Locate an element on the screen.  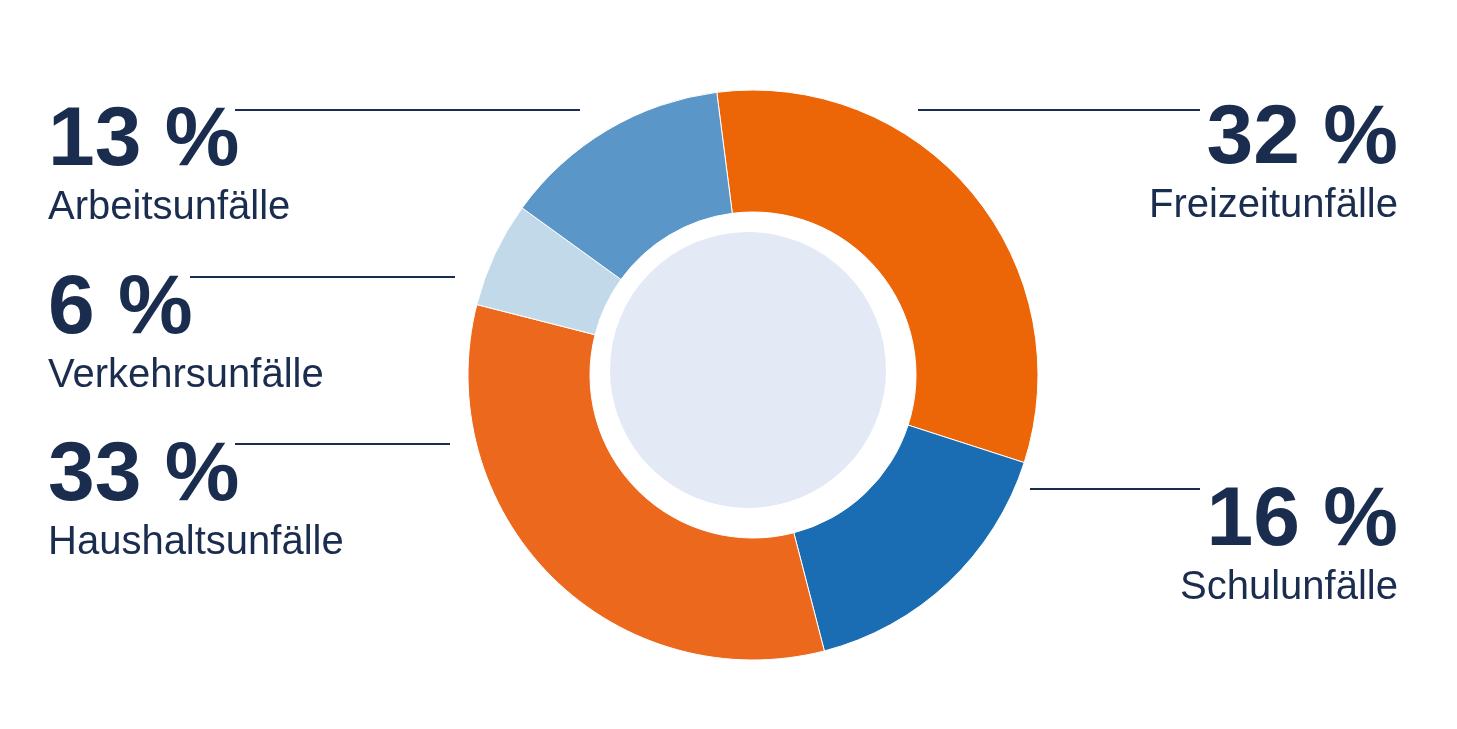
data-label: 13 % is located at coordinates (144, 136).